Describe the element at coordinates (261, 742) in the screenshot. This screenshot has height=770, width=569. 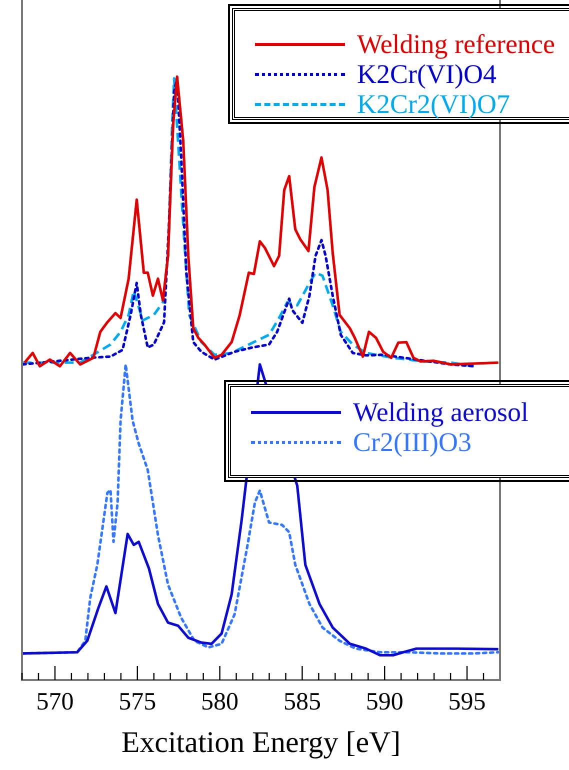
I see `x-axis-title: Excitation Energy [eV]` at that location.